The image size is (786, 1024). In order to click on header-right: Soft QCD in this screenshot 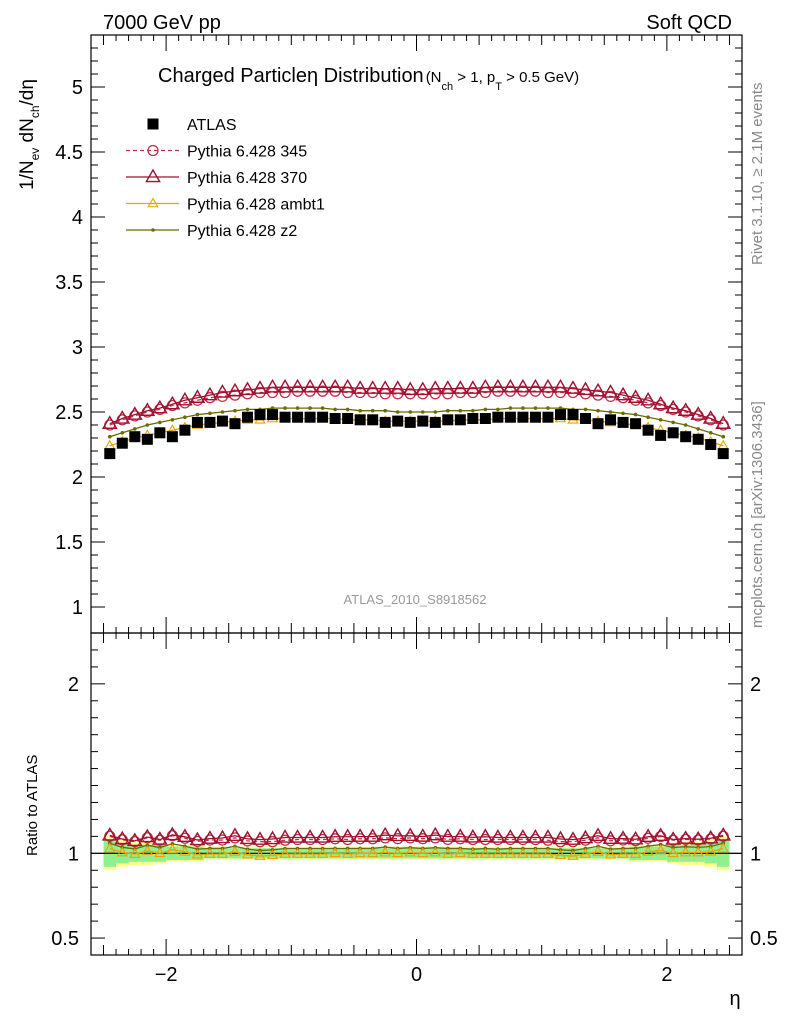, I will do `click(689, 23)`.